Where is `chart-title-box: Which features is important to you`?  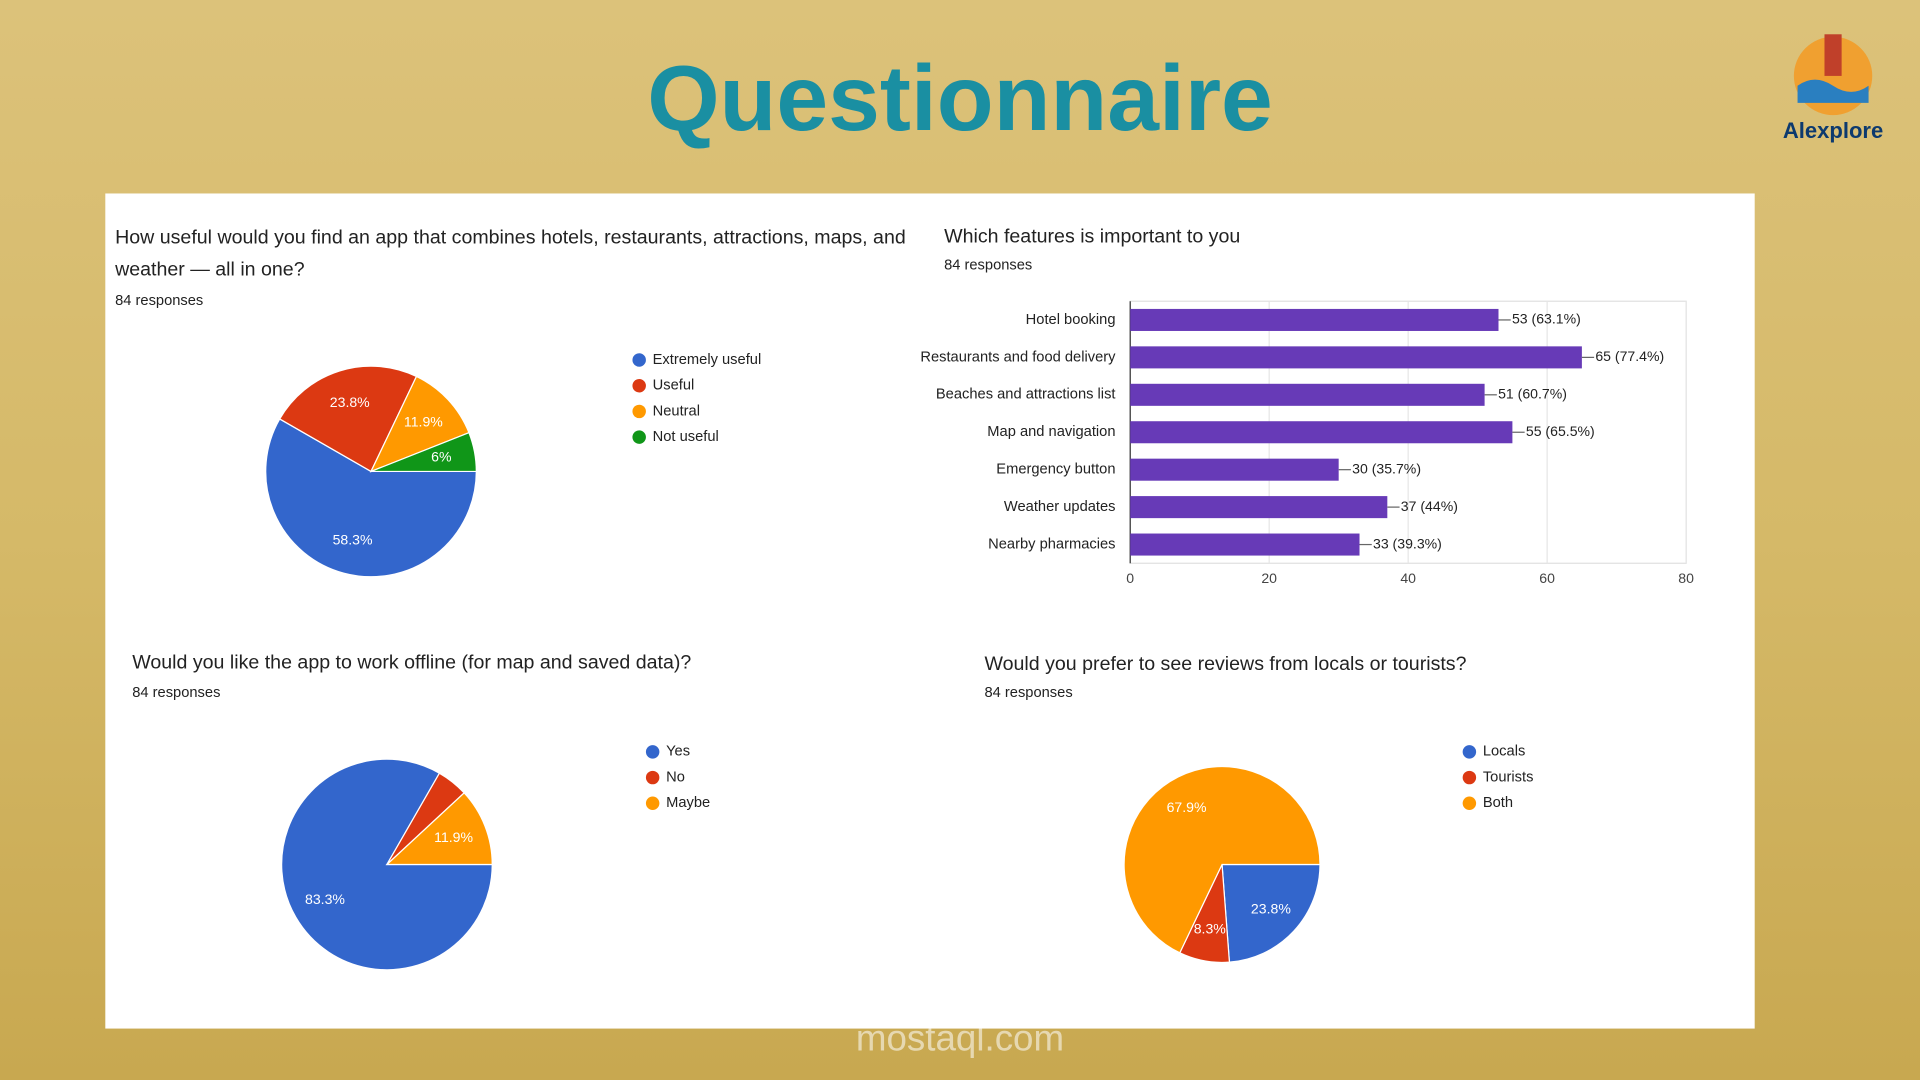
chart-title-box: Which features is important to you is located at coordinates (1092, 237).